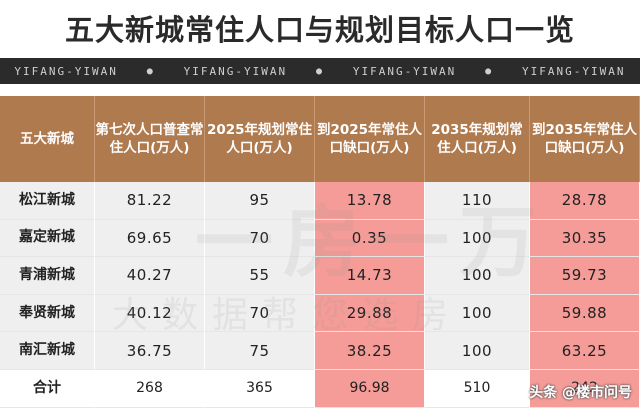  I want to click on total-label: 合计, so click(47, 388).